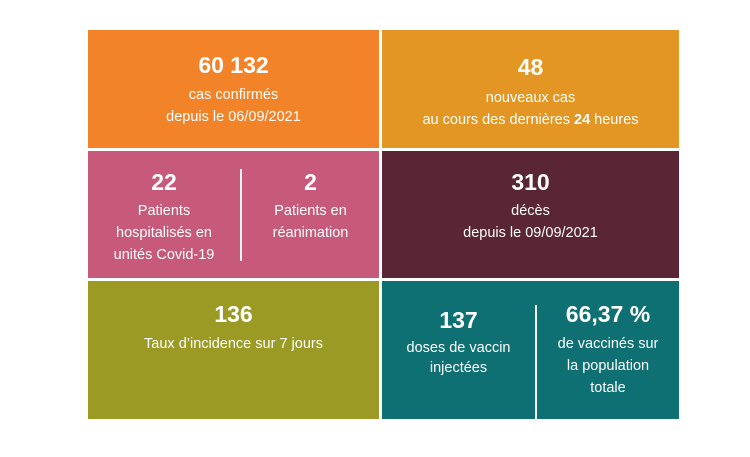  I want to click on hospitalized-label-3: unités Covid-19, so click(164, 255).